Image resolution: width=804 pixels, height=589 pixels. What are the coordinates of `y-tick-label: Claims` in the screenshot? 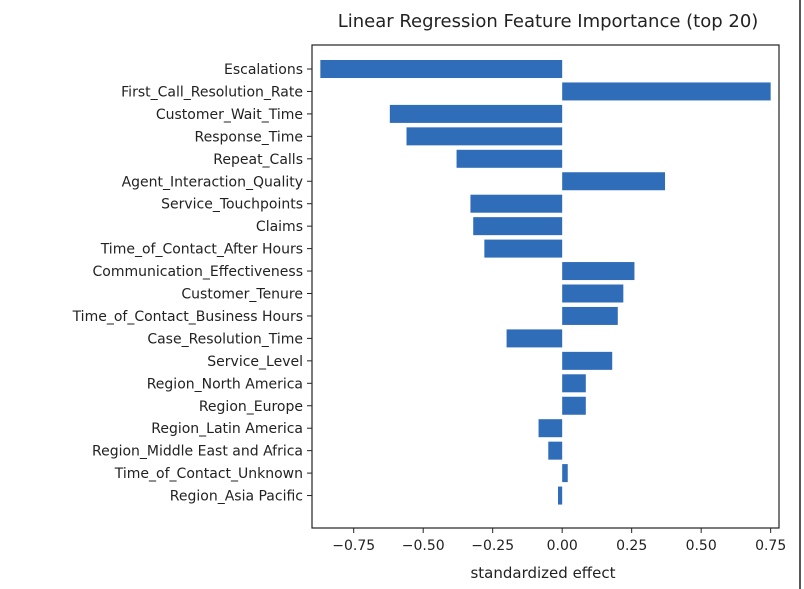 It's located at (279, 227).